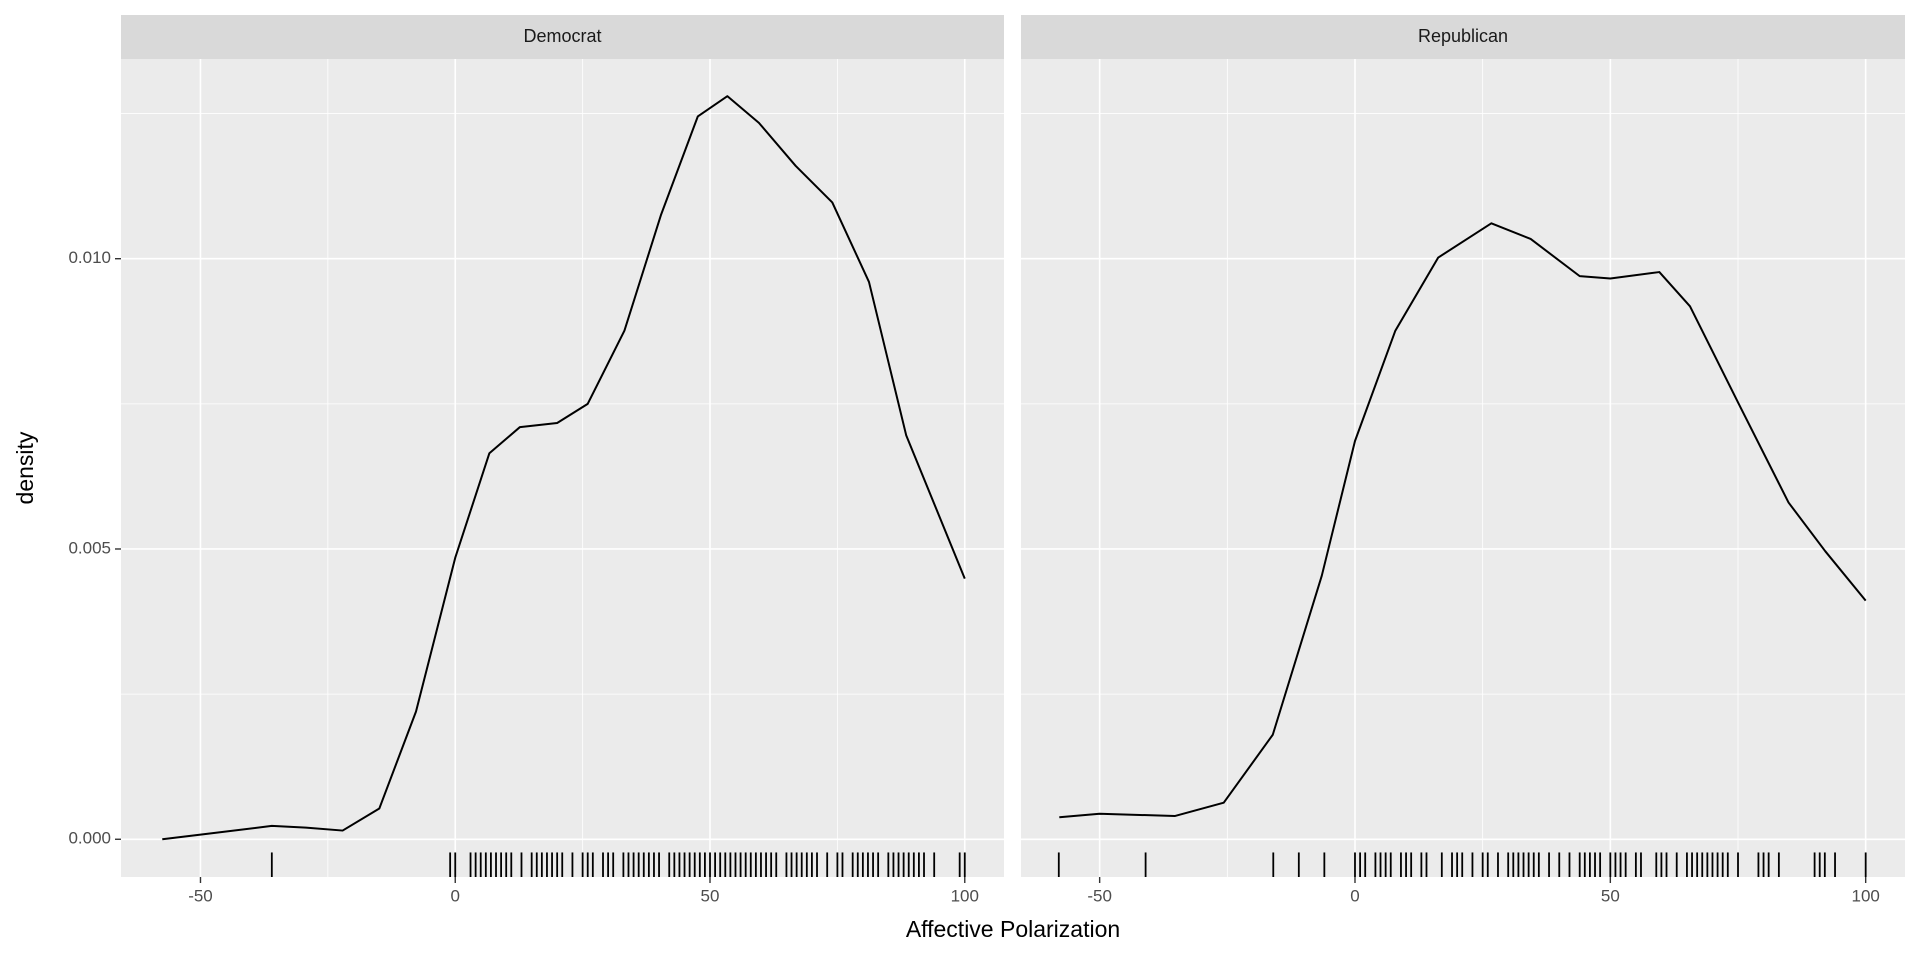 This screenshot has width=1920, height=960. Describe the element at coordinates (1013, 929) in the screenshot. I see `x-axis-title: Affective Polarization` at that location.